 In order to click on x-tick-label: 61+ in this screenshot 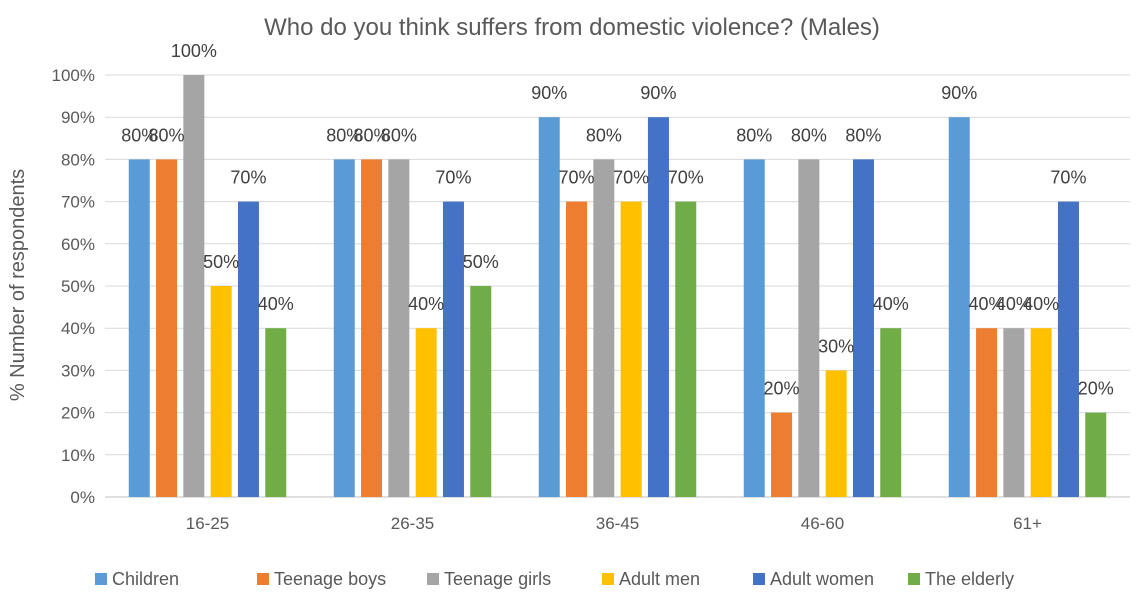, I will do `click(1027, 523)`.